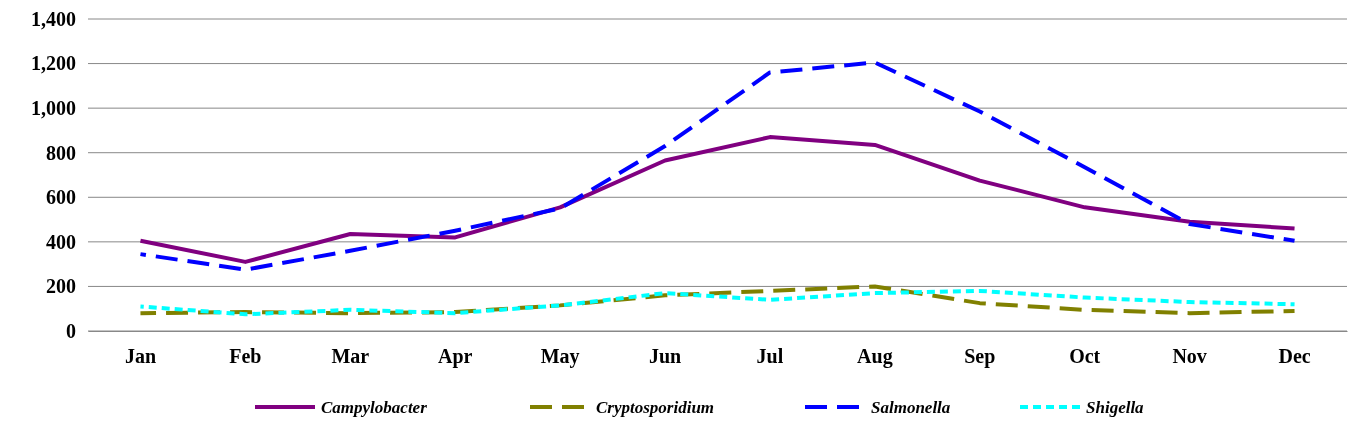 The width and height of the screenshot is (1351, 421). Describe the element at coordinates (61, 241) in the screenshot. I see `y-tick-label: 400` at that location.